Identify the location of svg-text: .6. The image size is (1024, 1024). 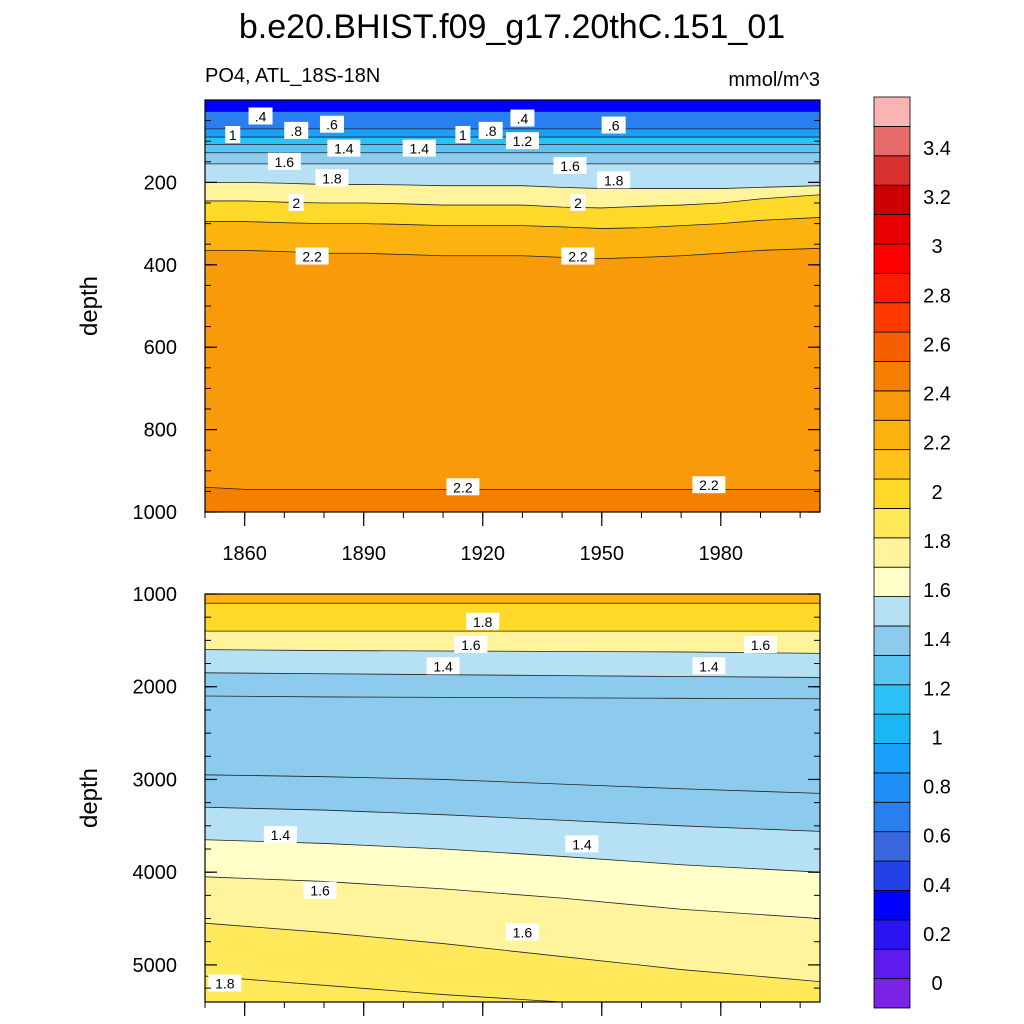
(614, 126).